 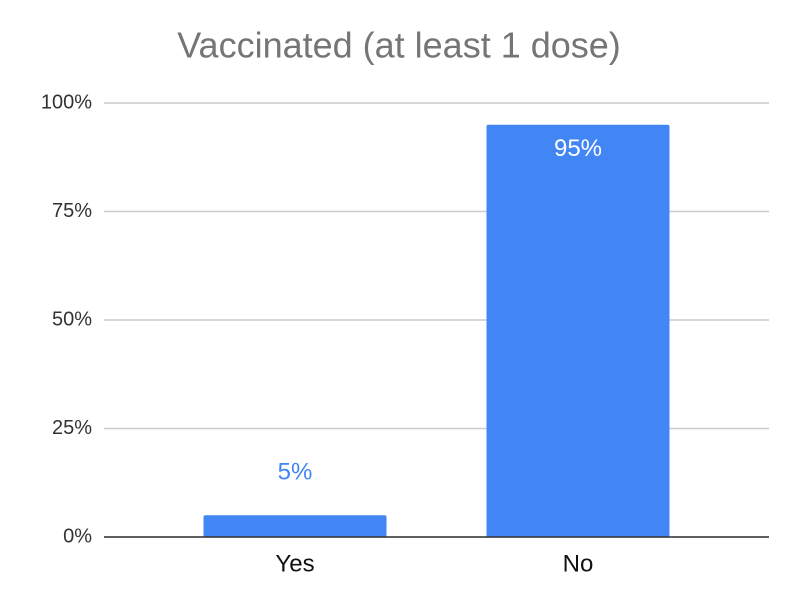 I want to click on y-tick-label: 0%, so click(x=77, y=536).